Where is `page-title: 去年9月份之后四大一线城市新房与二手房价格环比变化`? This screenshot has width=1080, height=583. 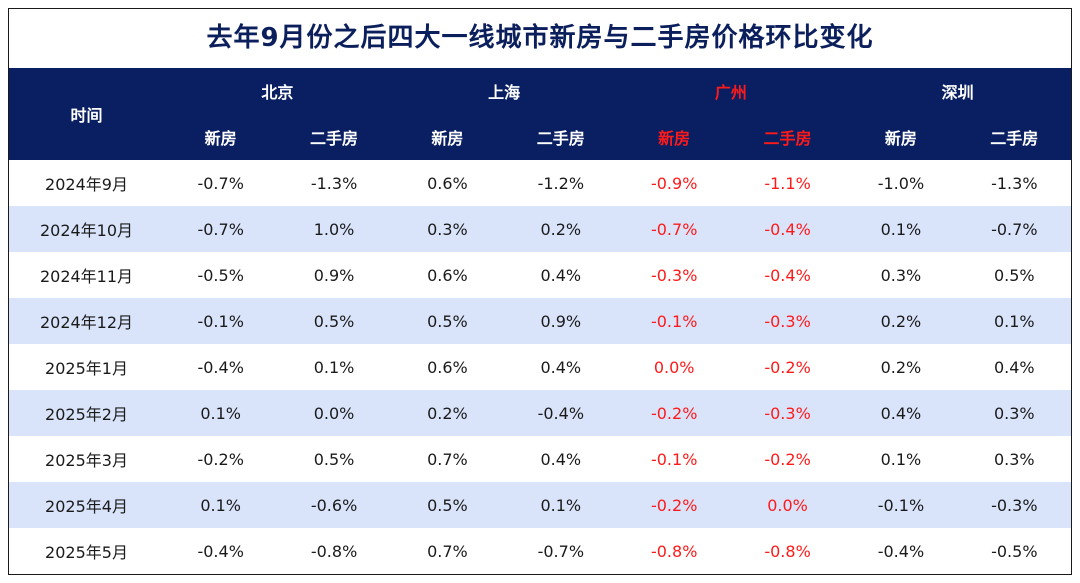
page-title: 去年9月份之后四大一线城市新房与二手房价格环比变化 is located at coordinates (540, 38).